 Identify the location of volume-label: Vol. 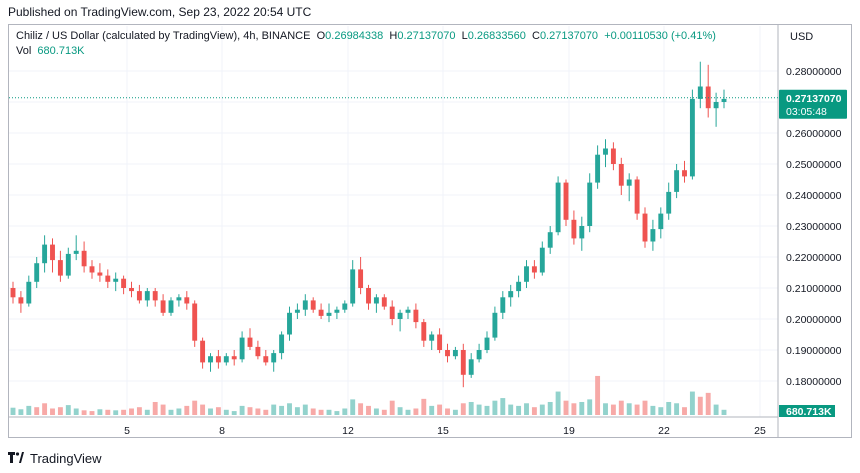
(24, 51).